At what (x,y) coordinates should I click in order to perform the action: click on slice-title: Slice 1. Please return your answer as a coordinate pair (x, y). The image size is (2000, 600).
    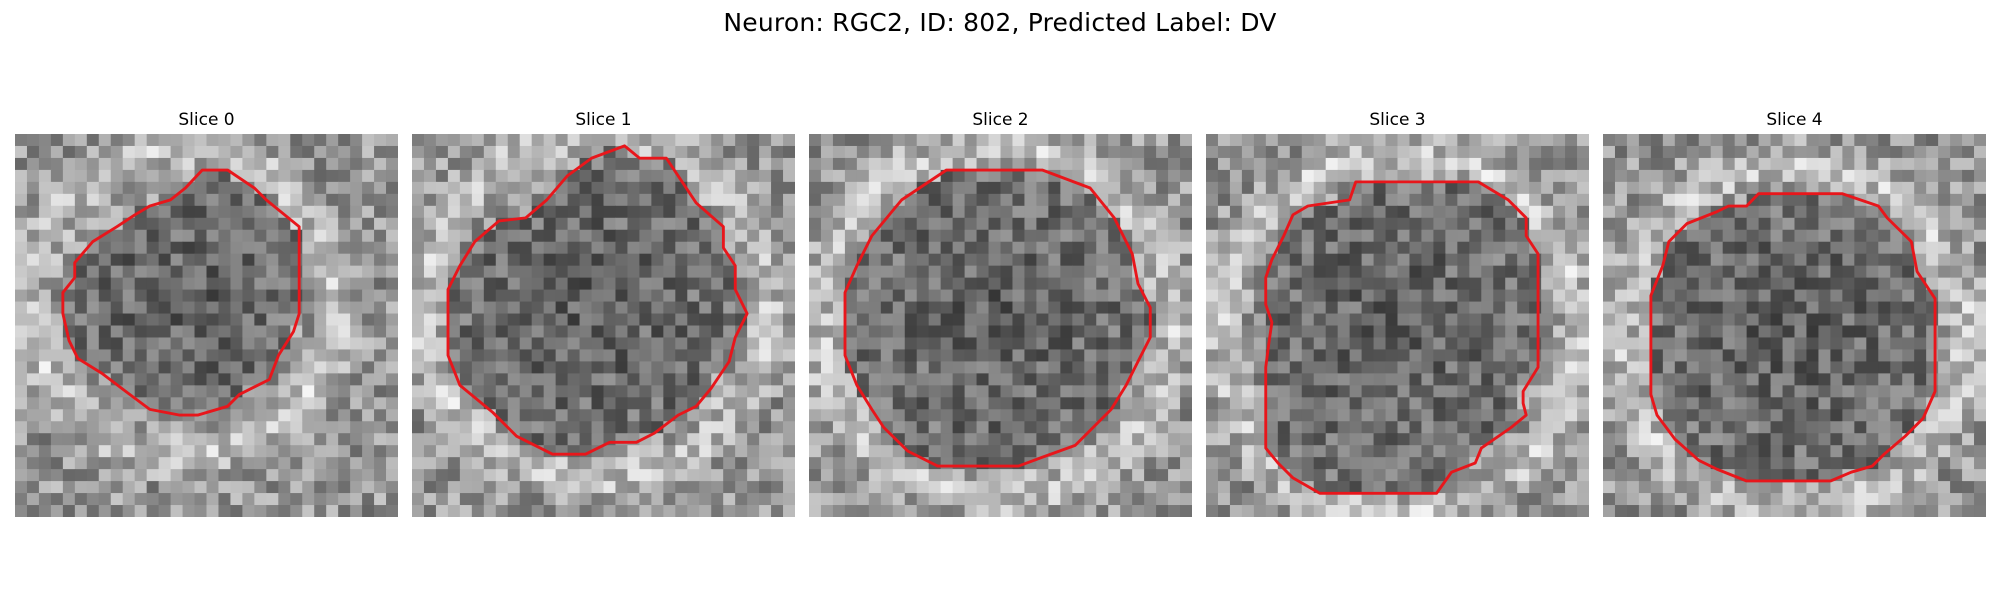
    Looking at the image, I should click on (603, 120).